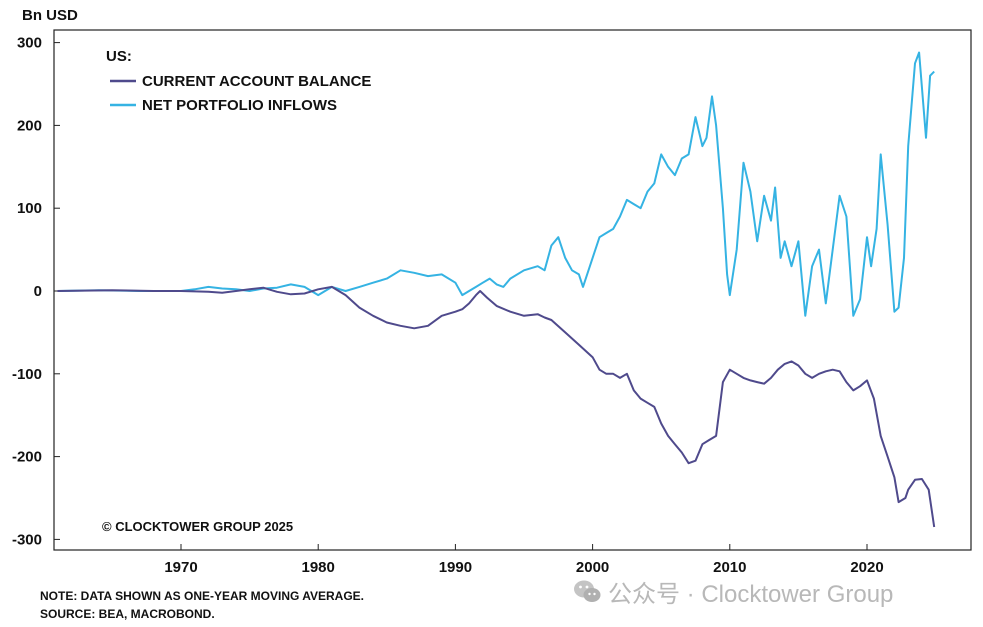  I want to click on x-tick-label: 2000, so click(592, 567).